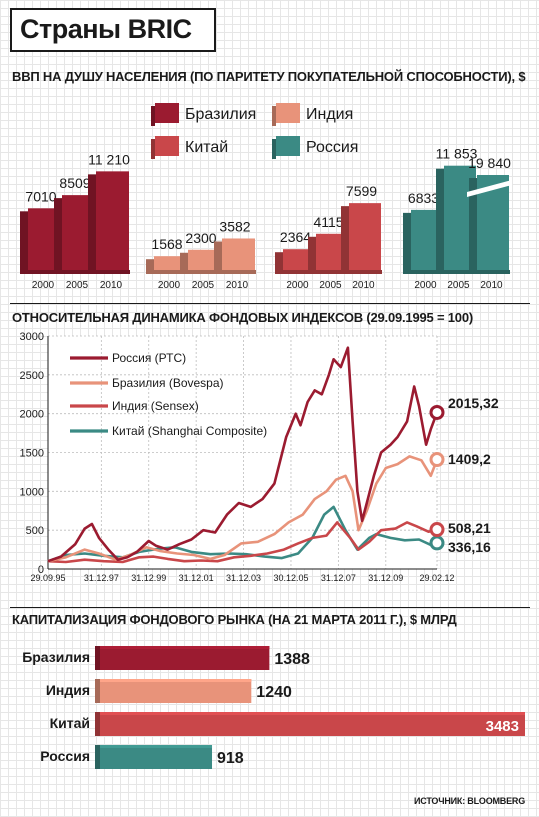 Image resolution: width=539 pixels, height=817 pixels. What do you see at coordinates (41, 570) in the screenshot?
I see `y-tick-label: 0` at bounding box center [41, 570].